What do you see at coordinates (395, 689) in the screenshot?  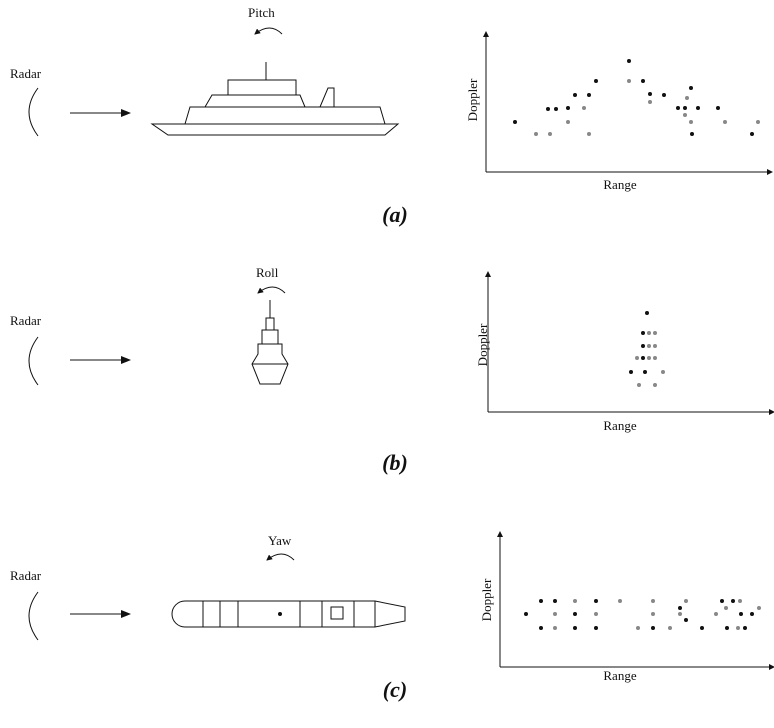 I see `caption: (c)` at bounding box center [395, 689].